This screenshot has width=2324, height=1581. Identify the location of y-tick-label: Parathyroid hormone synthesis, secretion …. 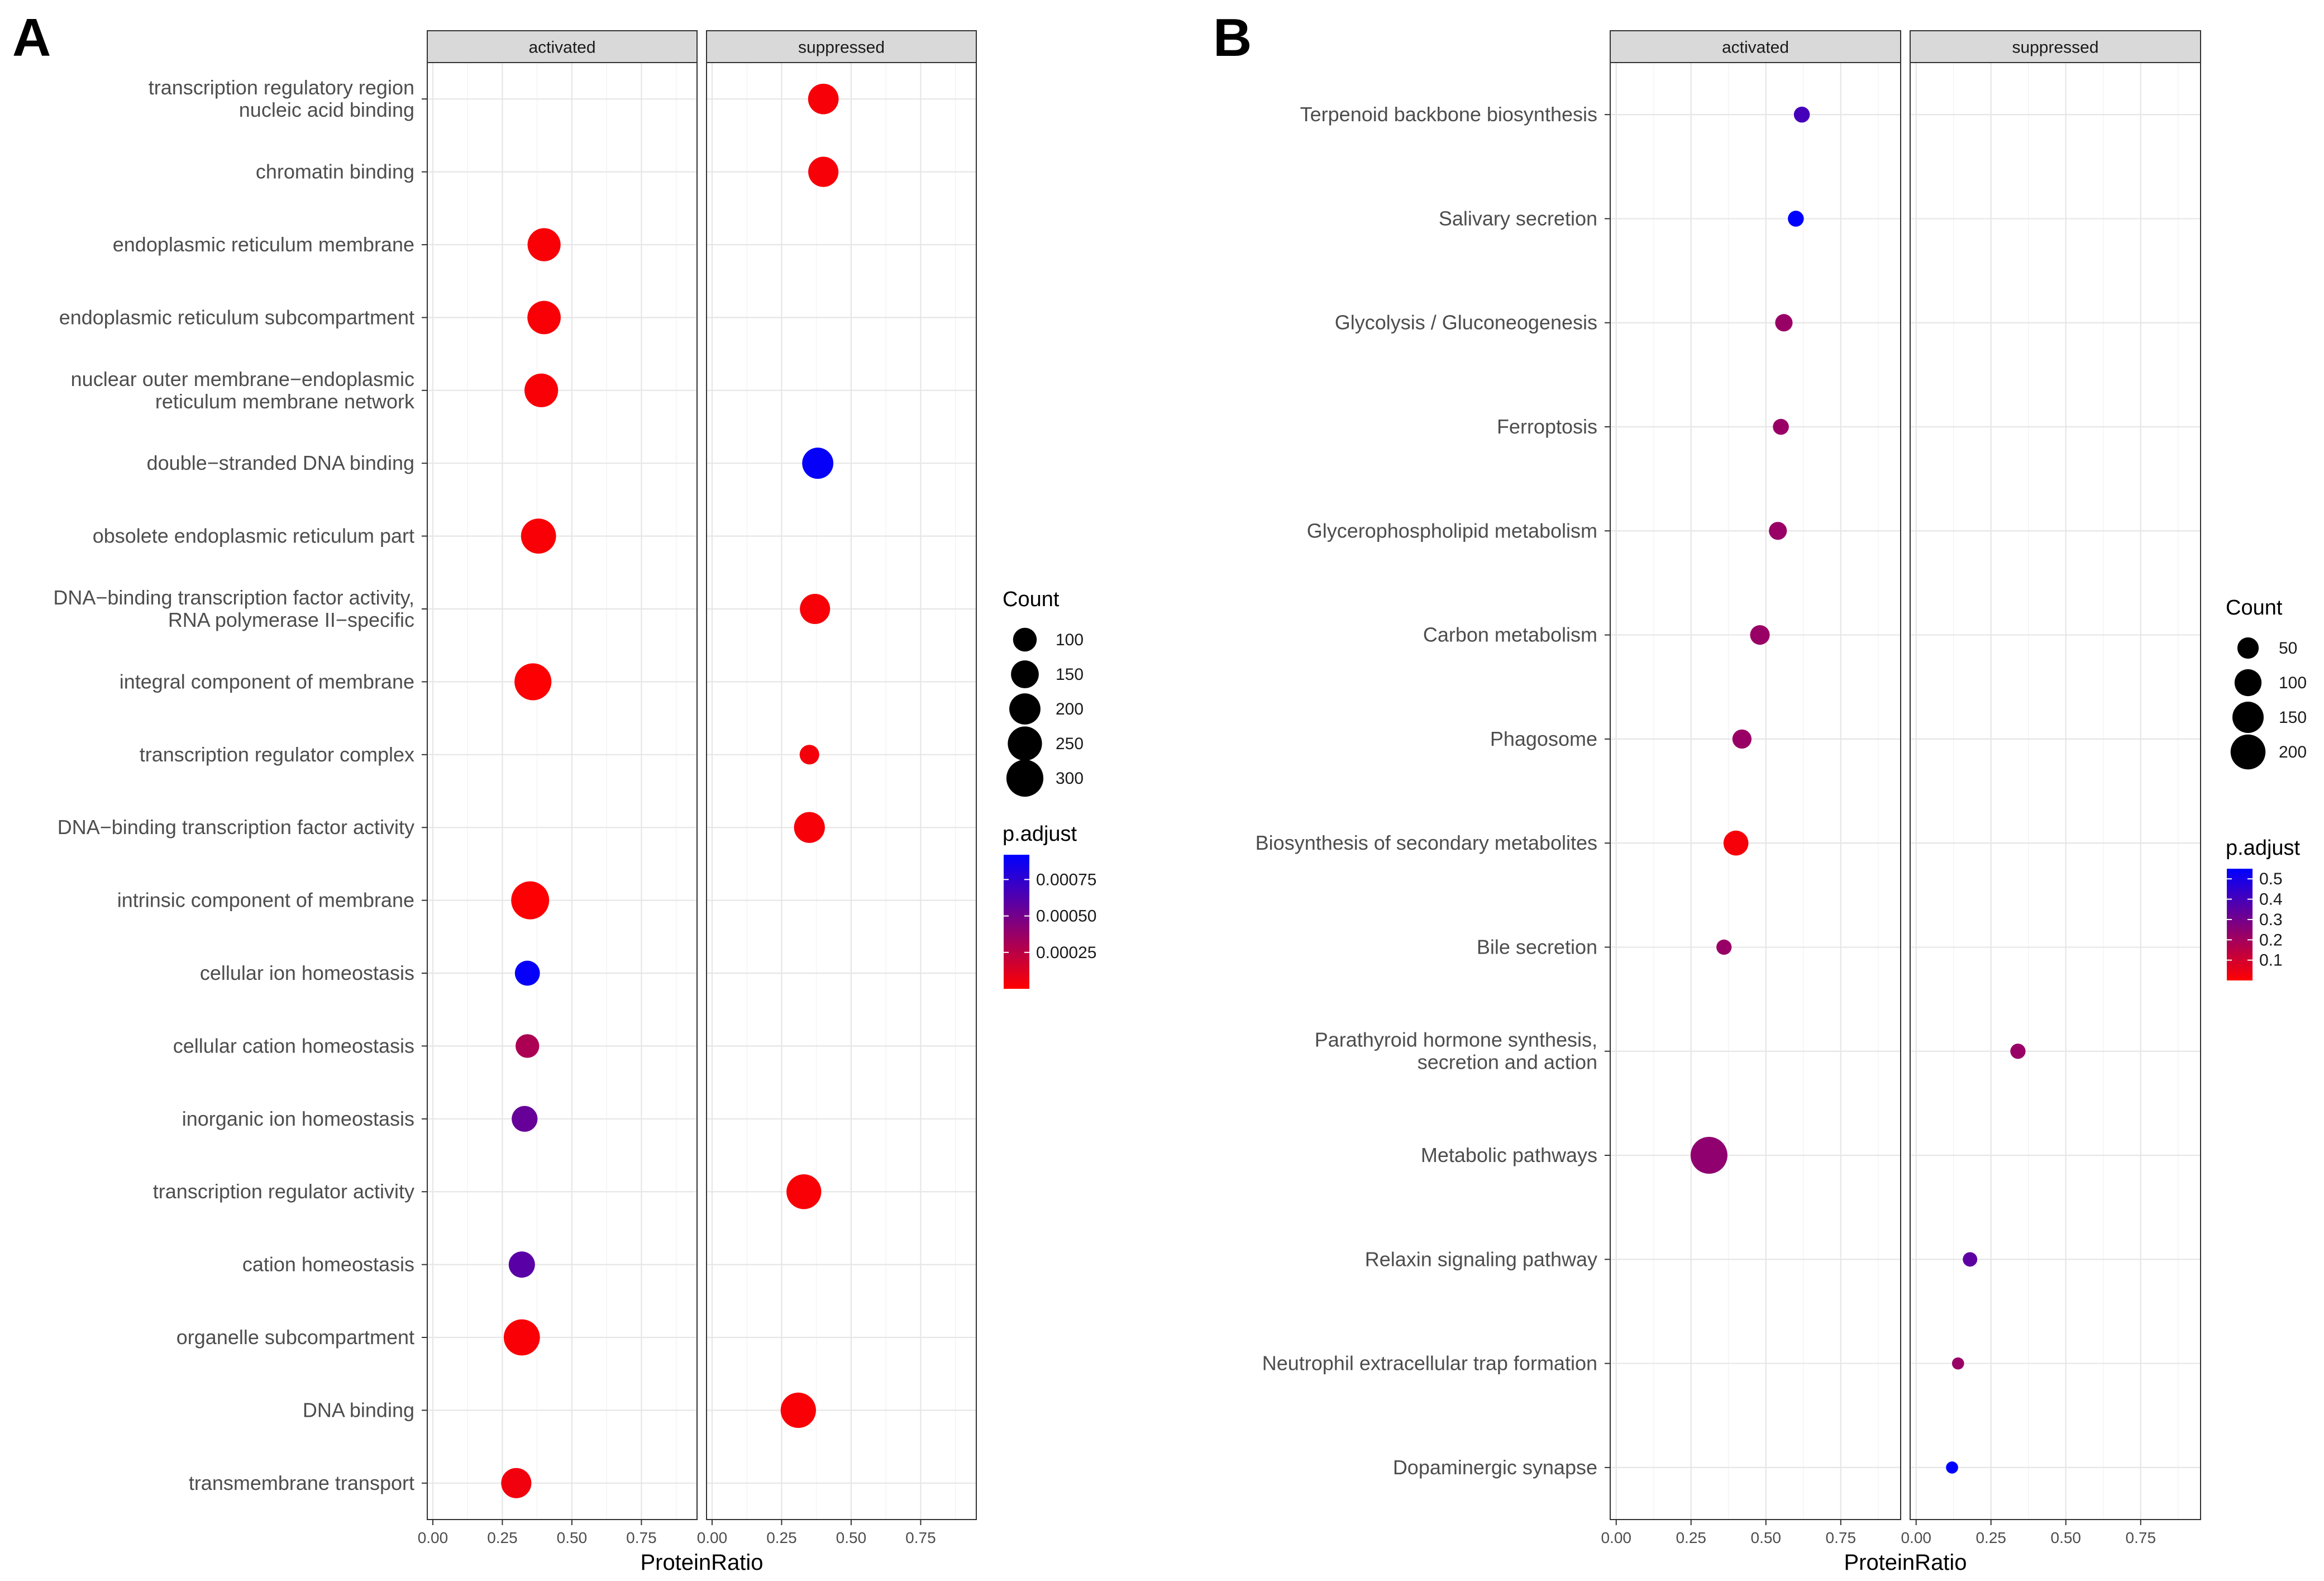
(1456, 1051).